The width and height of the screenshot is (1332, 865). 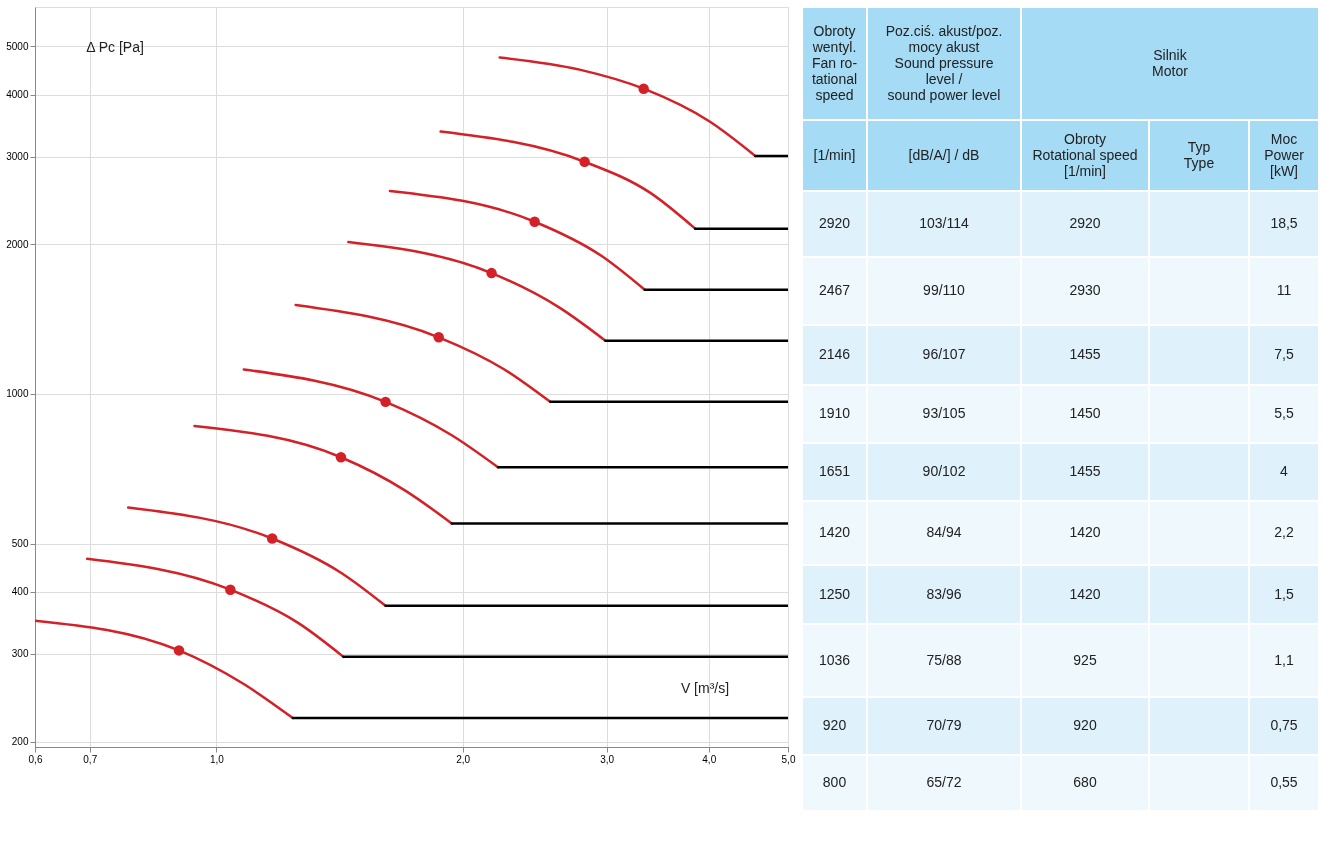 What do you see at coordinates (709, 759) in the screenshot?
I see `x-tick-label: 4,0` at bounding box center [709, 759].